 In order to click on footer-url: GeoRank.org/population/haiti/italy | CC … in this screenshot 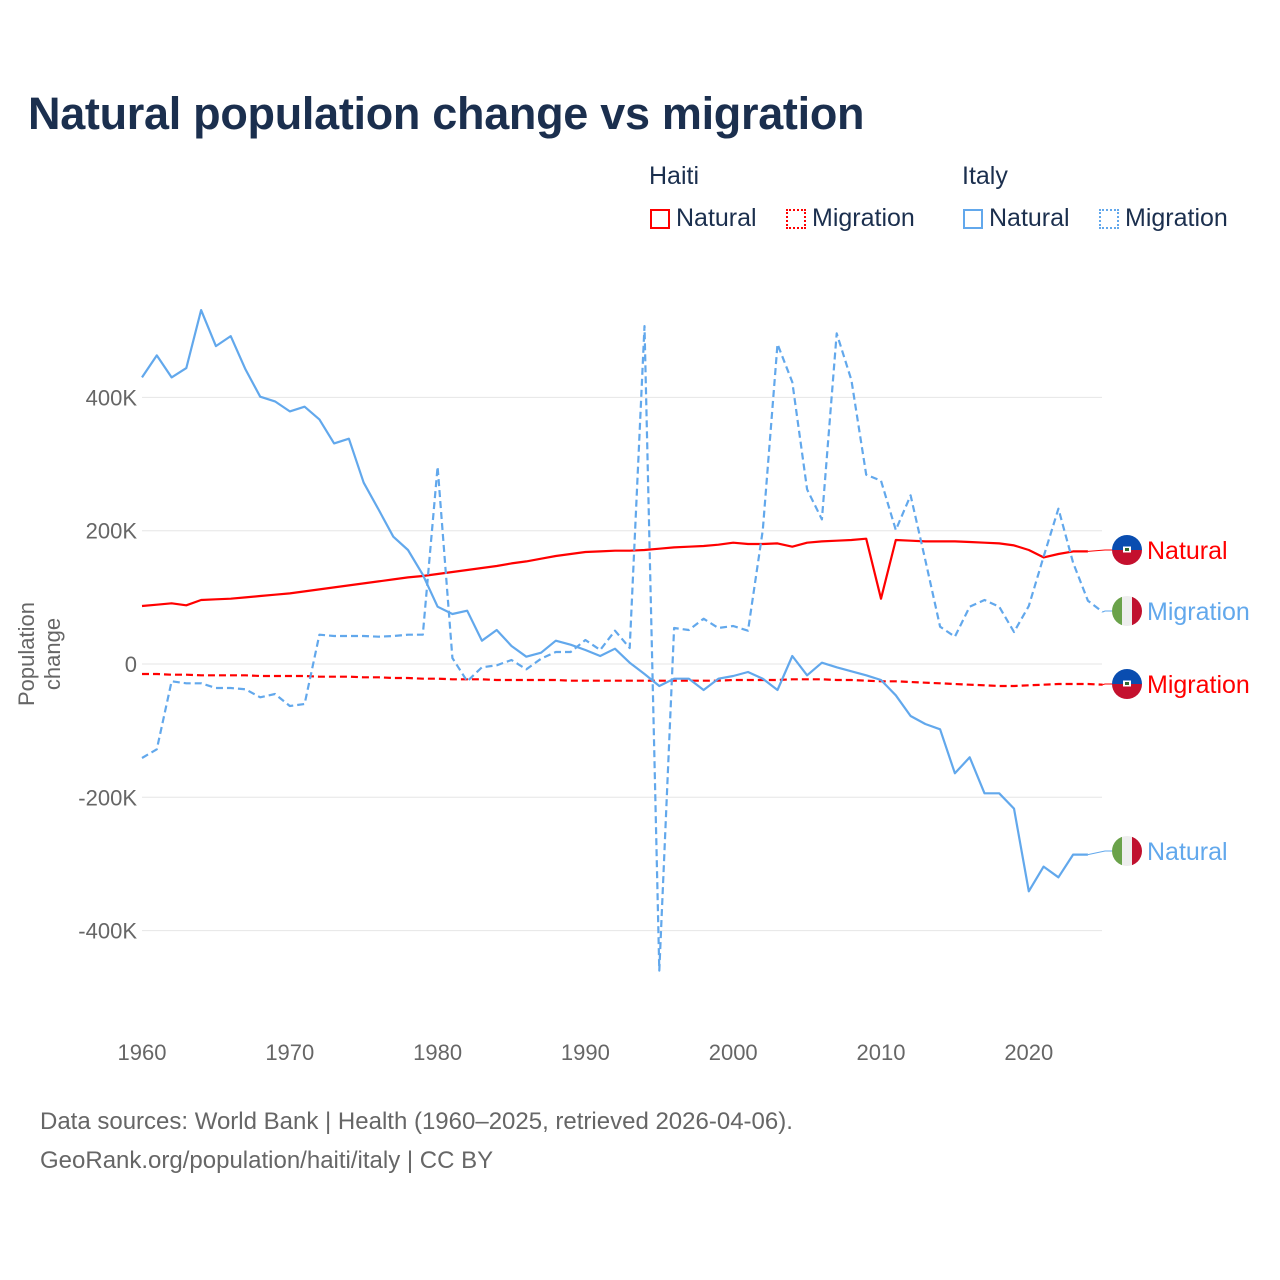, I will do `click(267, 1160)`.